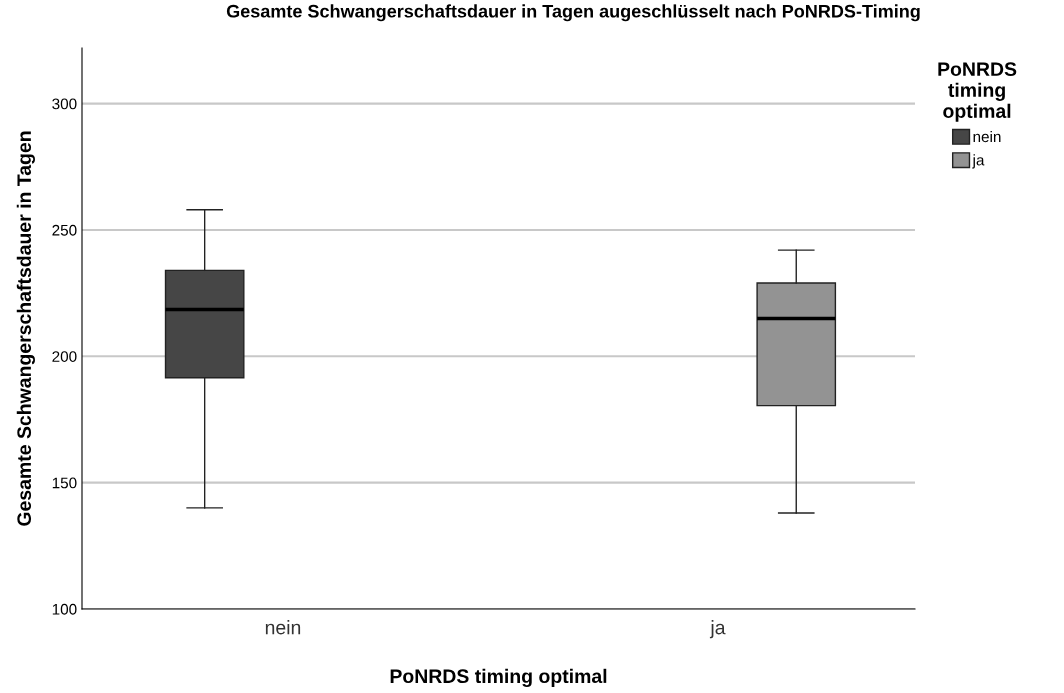  Describe the element at coordinates (977, 92) in the screenshot. I see `legend-title: PoNRDS timing optimal` at that location.